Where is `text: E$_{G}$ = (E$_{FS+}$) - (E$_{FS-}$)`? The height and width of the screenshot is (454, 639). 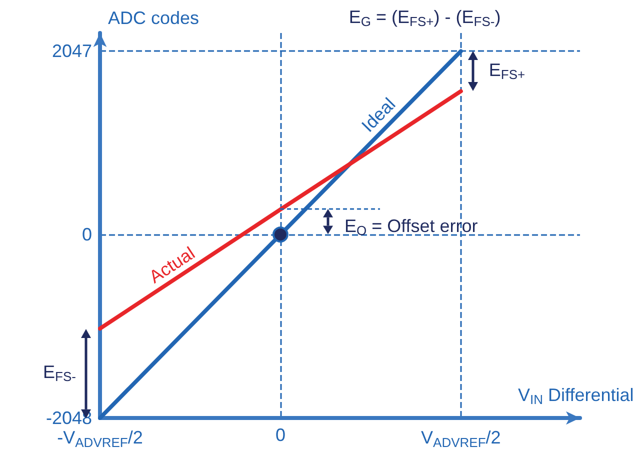 text: E$_{G}$ = (E$_{FS+}$) - (E$_{FS-}$) is located at coordinates (424, 18).